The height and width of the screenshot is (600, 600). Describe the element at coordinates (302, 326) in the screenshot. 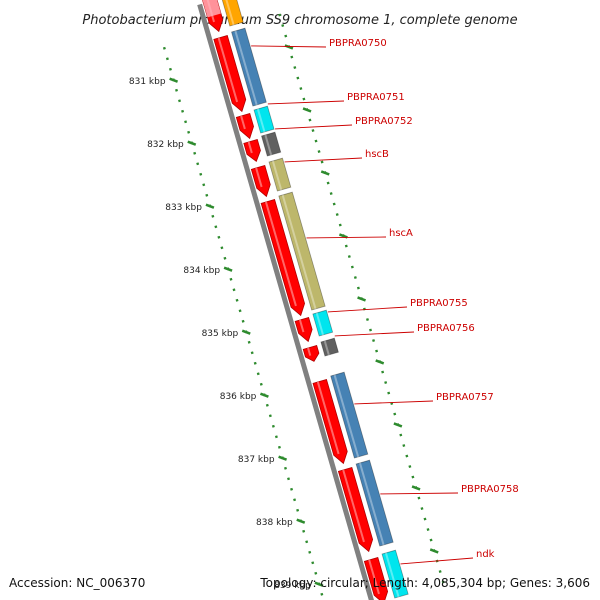

I see `cds-arrow-6-highlight` at that location.